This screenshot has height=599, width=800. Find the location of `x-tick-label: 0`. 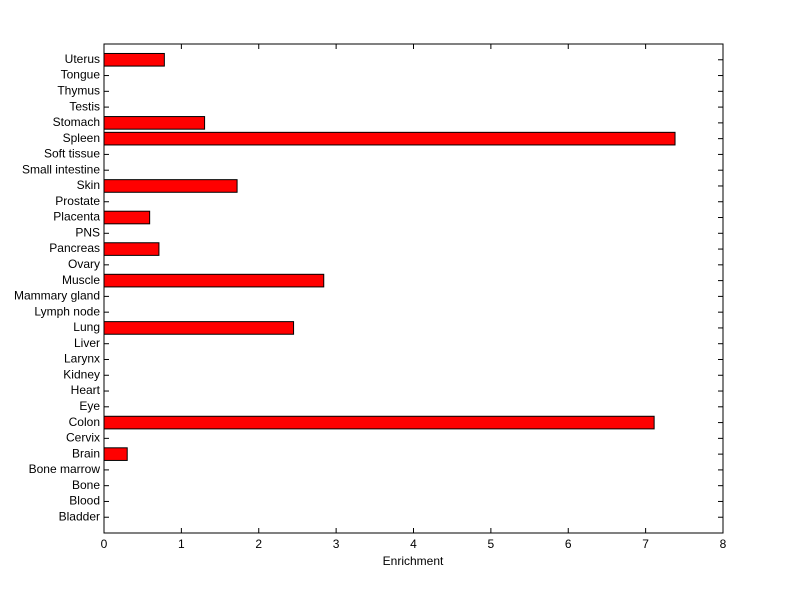

x-tick-label: 0 is located at coordinates (104, 544).